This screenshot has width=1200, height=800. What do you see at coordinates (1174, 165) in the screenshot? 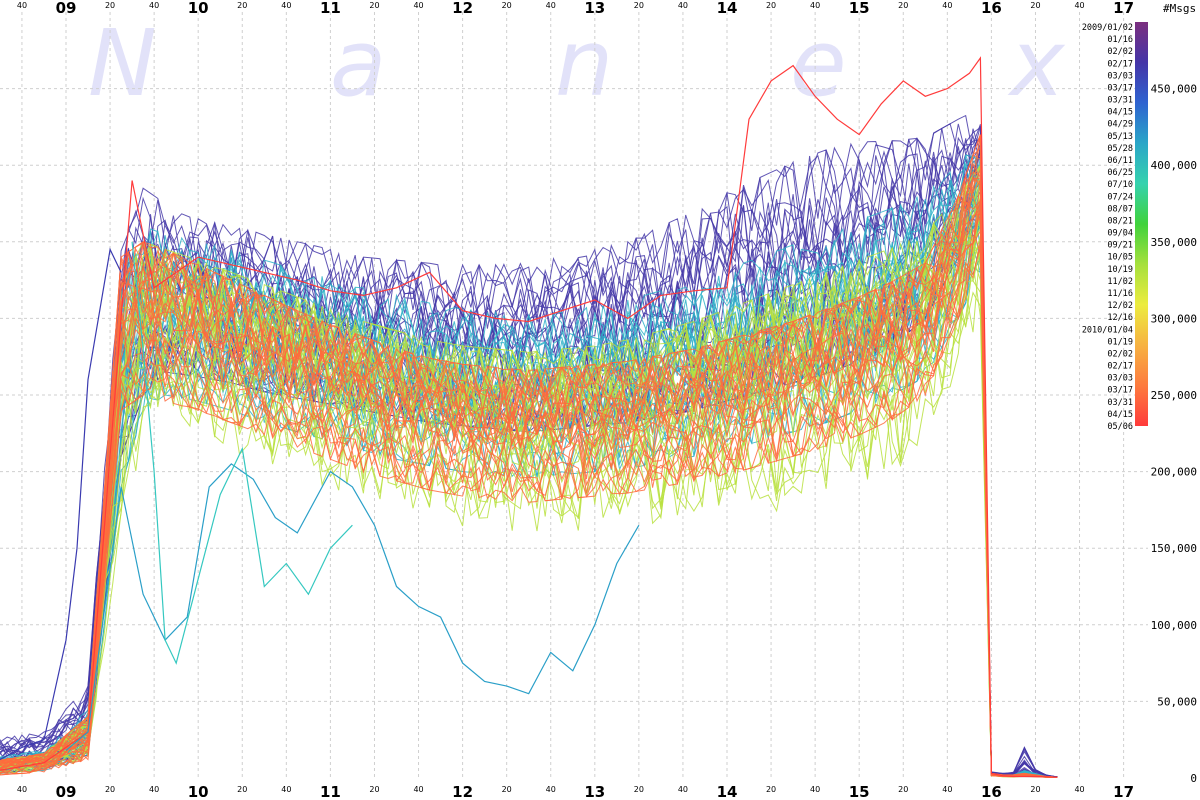
I see `y-tick-label: 400,000` at bounding box center [1174, 165].